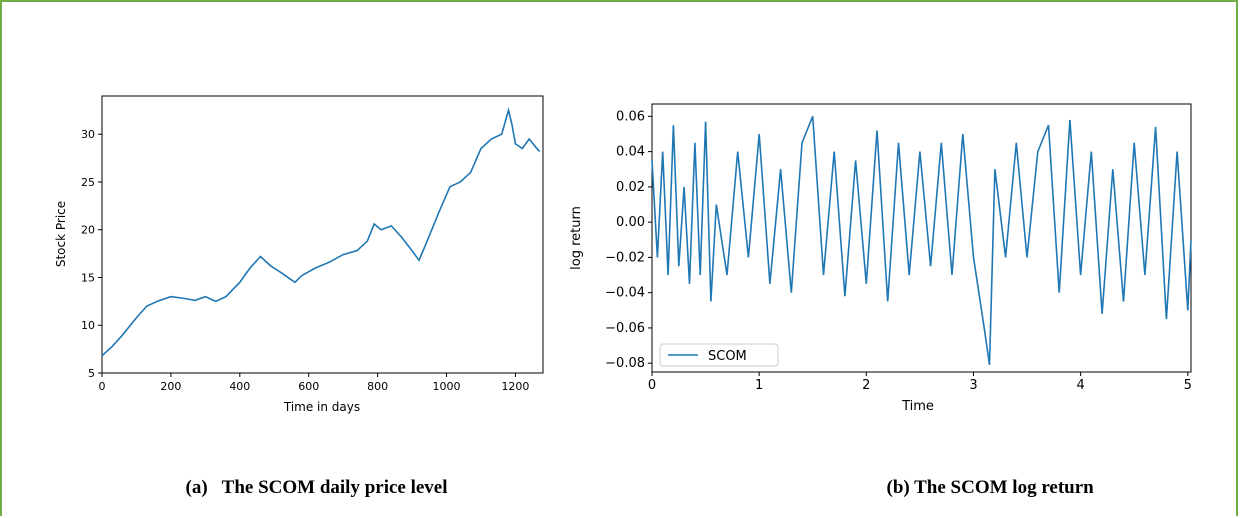 Image resolution: width=1242 pixels, height=518 pixels. Describe the element at coordinates (515, 386) in the screenshot. I see `x-tick-label: 1200` at that location.